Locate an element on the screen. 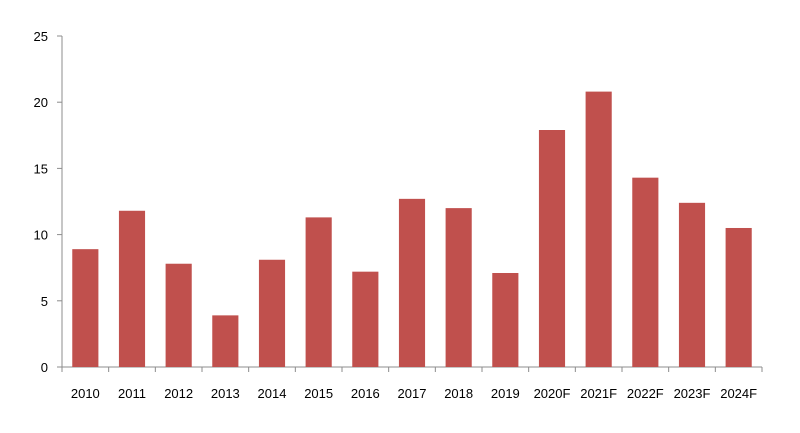  x-tick-label: 2022F is located at coordinates (645, 393).